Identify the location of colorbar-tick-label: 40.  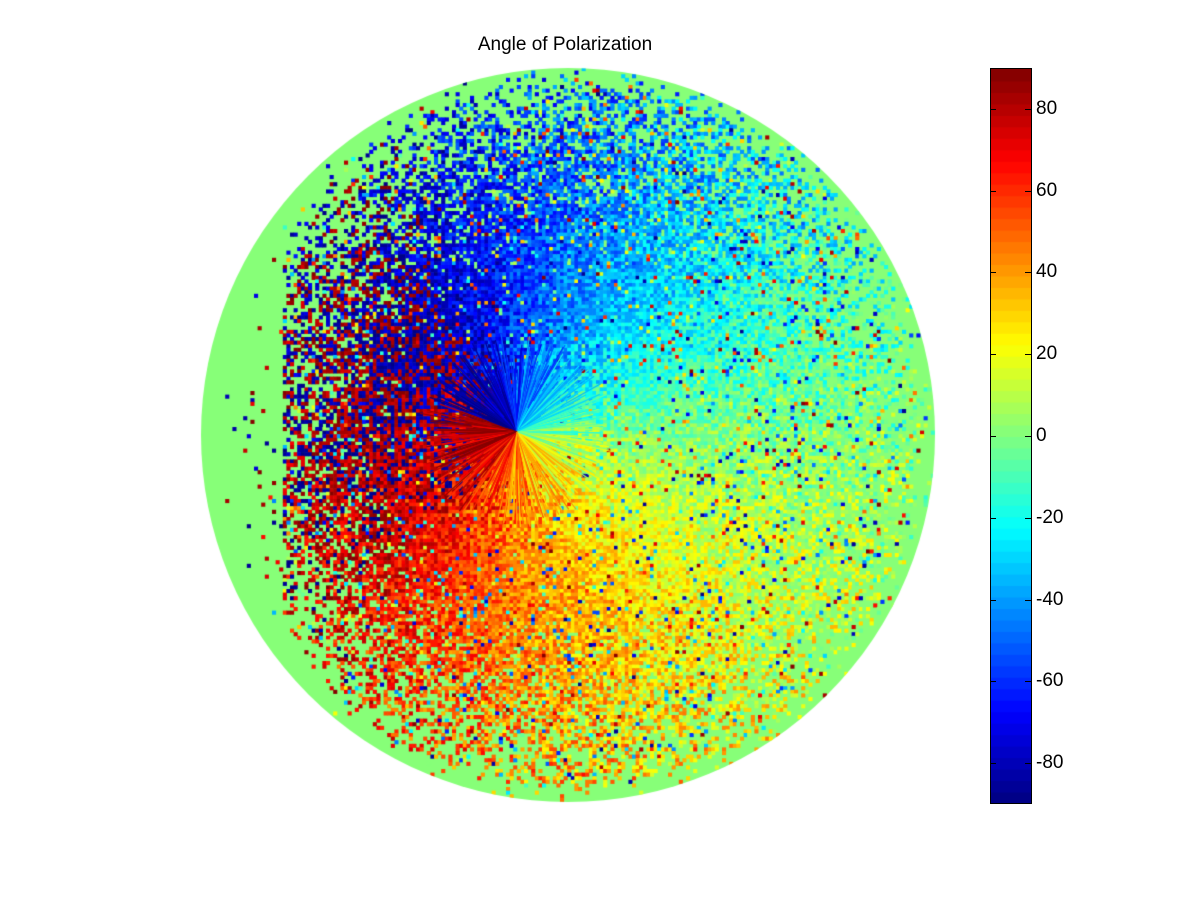
(1047, 272).